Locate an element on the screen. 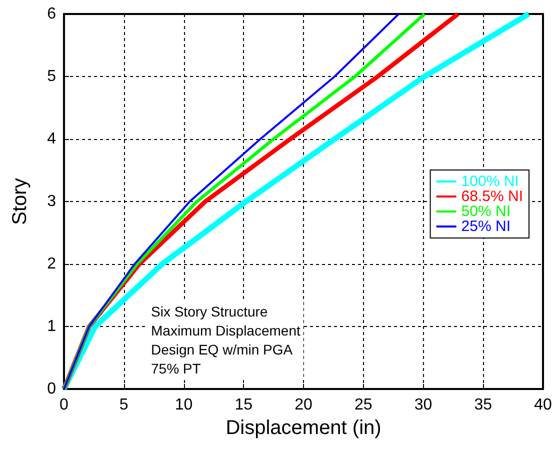 The image size is (557, 461). legend-label: 25% NI is located at coordinates (486, 226).